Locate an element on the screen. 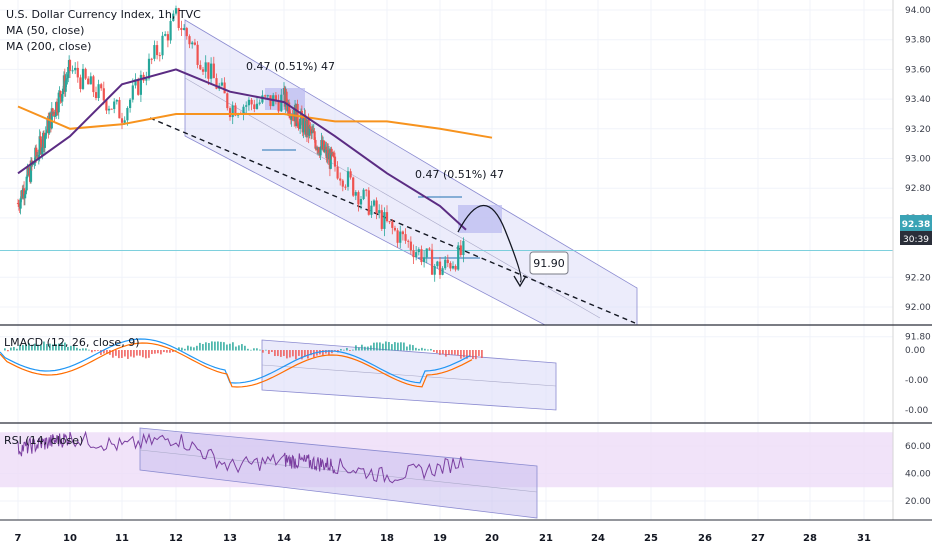  x-tick-label: 7 is located at coordinates (18, 538).